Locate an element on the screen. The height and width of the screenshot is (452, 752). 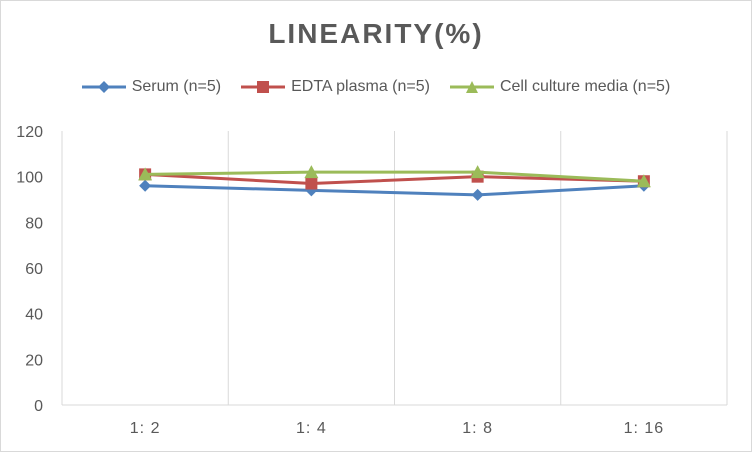
y-tick-label: 60 is located at coordinates (34, 269).